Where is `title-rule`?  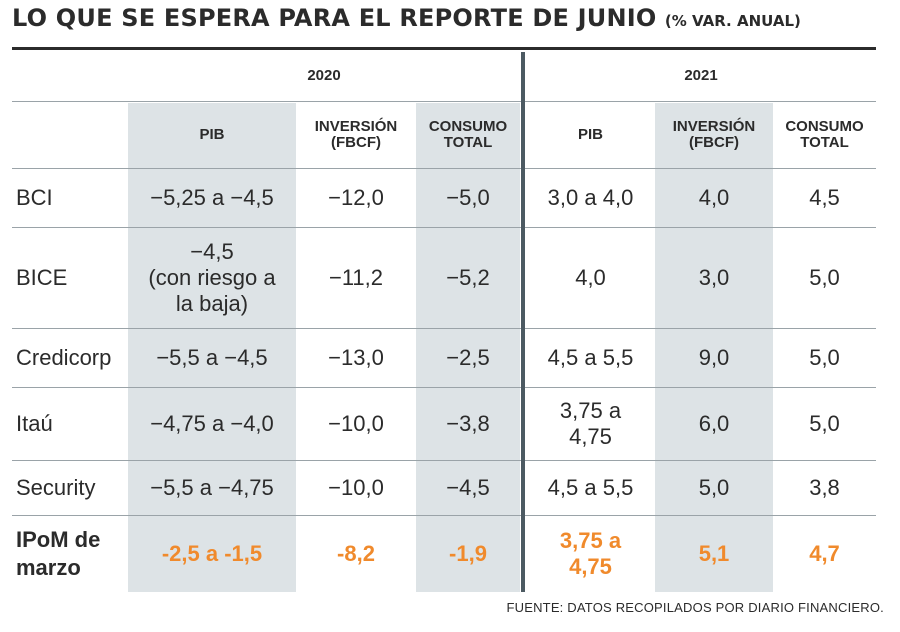
title-rule is located at coordinates (444, 48).